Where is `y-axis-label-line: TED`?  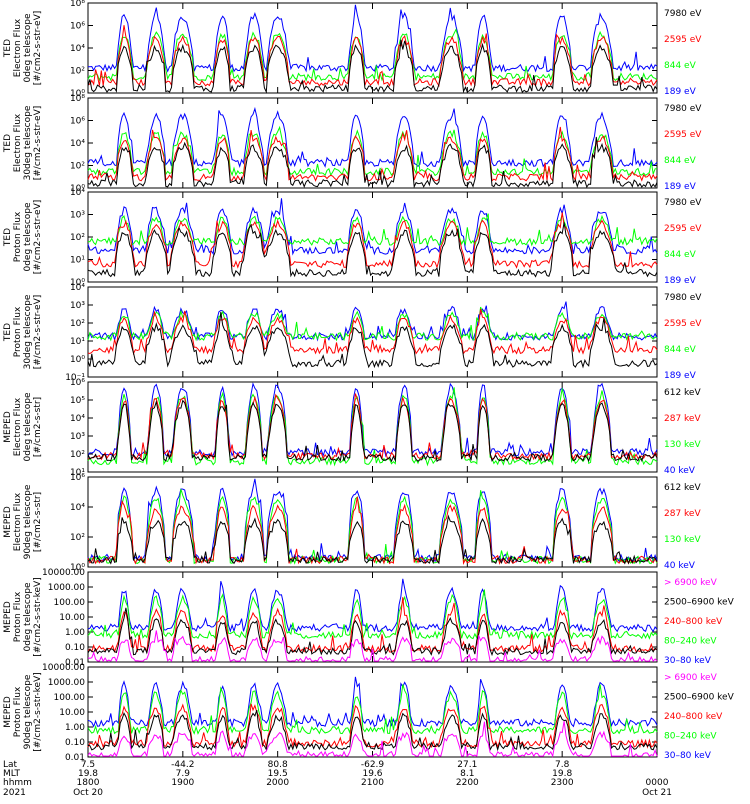
y-axis-label-line: TED is located at coordinates (8, 143).